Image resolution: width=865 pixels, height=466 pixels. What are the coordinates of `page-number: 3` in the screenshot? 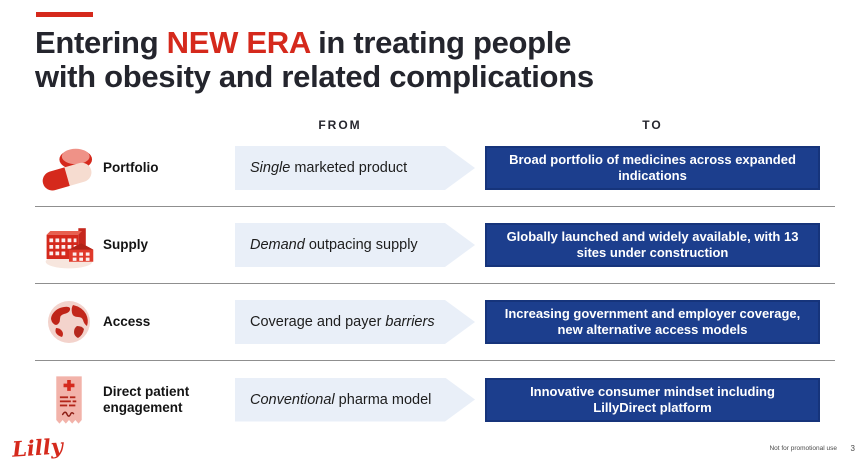 It's located at (852, 448).